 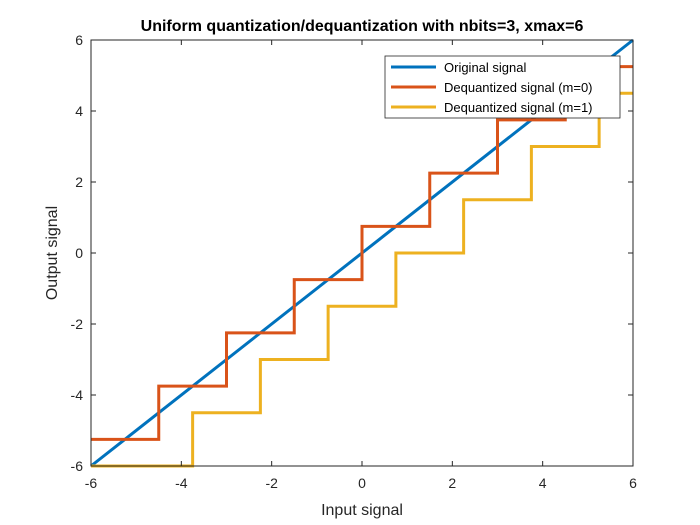 I want to click on x-tick-label: 6, so click(x=633, y=483).